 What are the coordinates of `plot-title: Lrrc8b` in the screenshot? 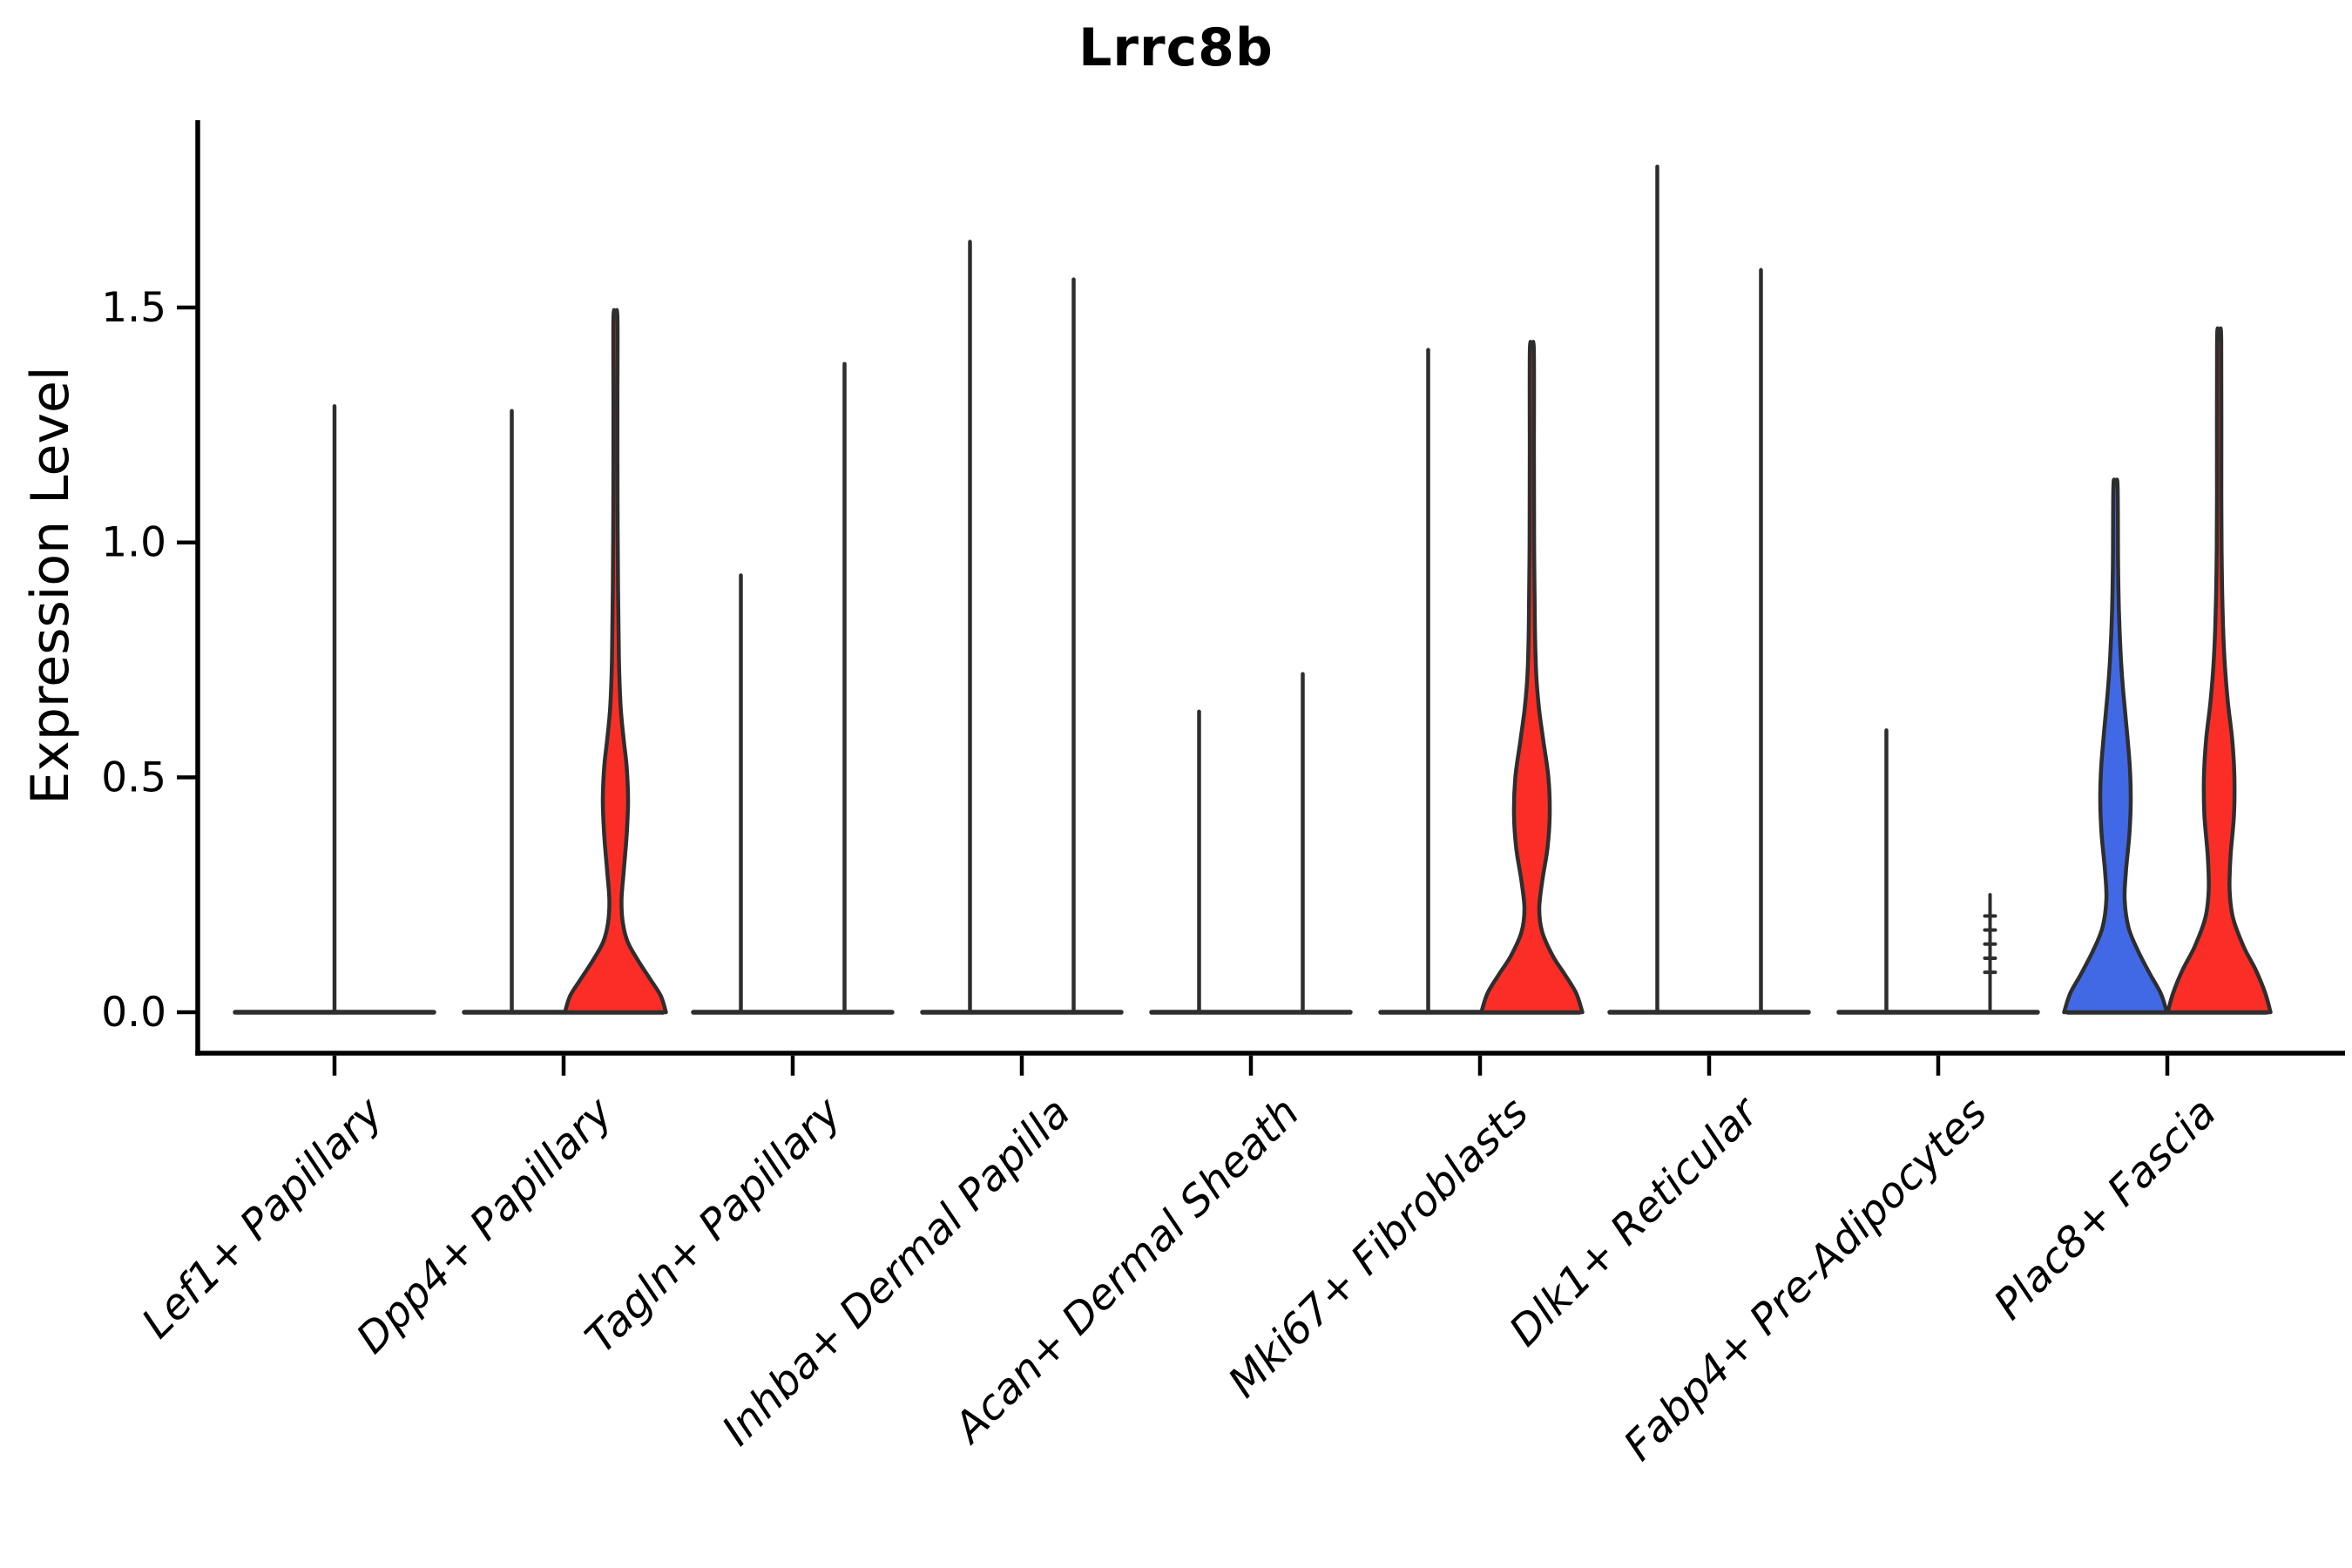 It's located at (1176, 48).